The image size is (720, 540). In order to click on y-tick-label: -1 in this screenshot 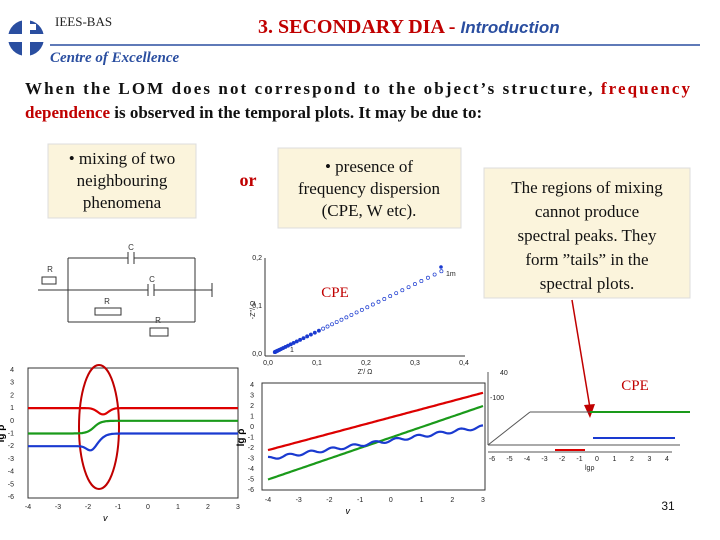, I will do `click(251, 438)`.